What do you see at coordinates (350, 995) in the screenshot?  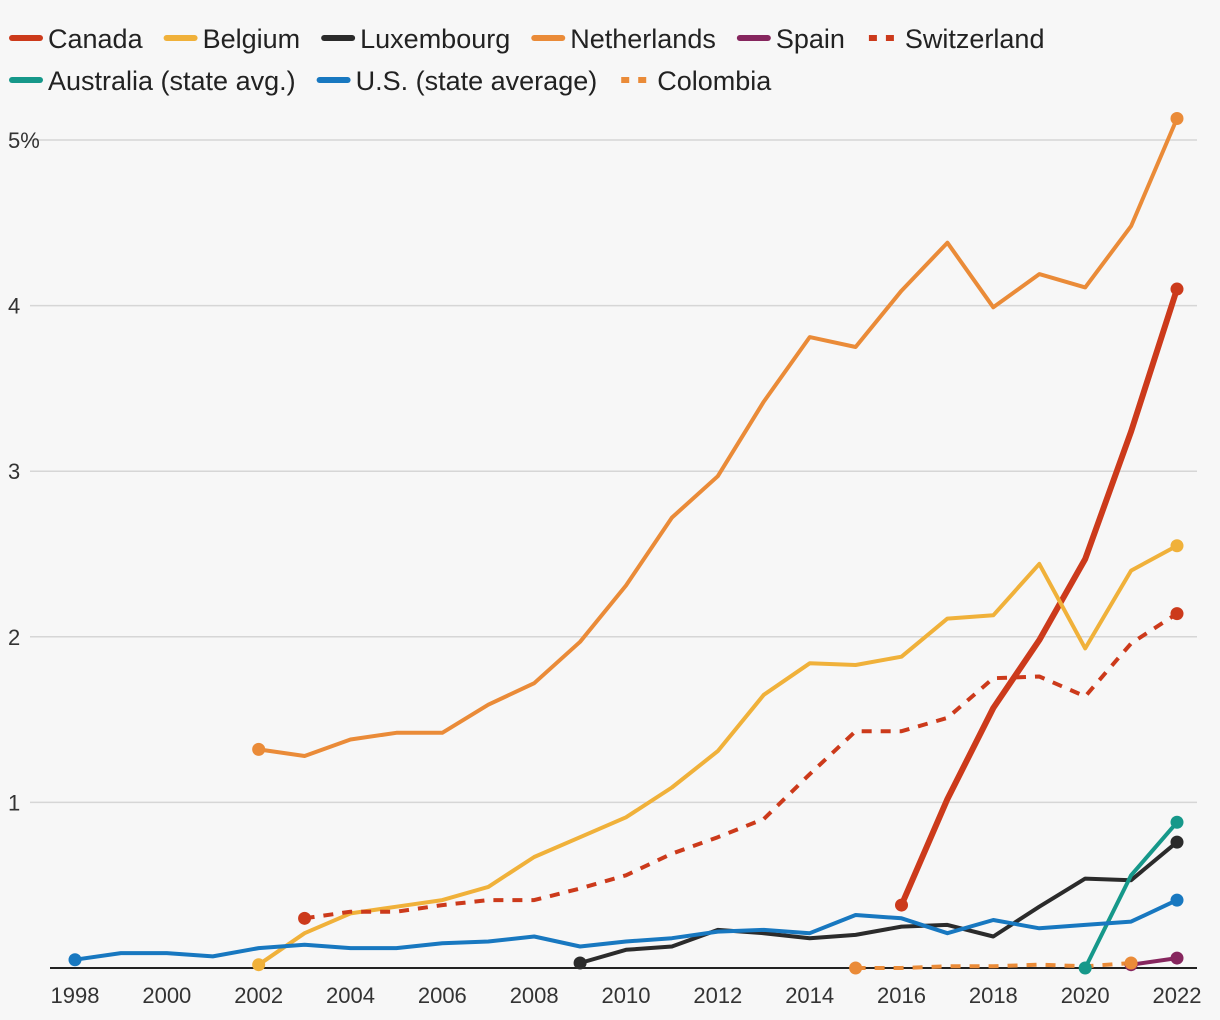 I see `x-tick-label: 2004` at bounding box center [350, 995].